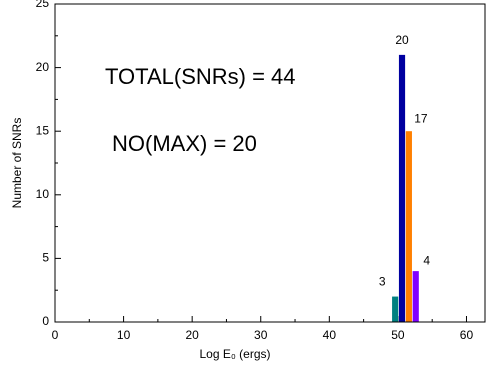  Describe the element at coordinates (192, 335) in the screenshot. I see `x-tick-label: 20` at that location.